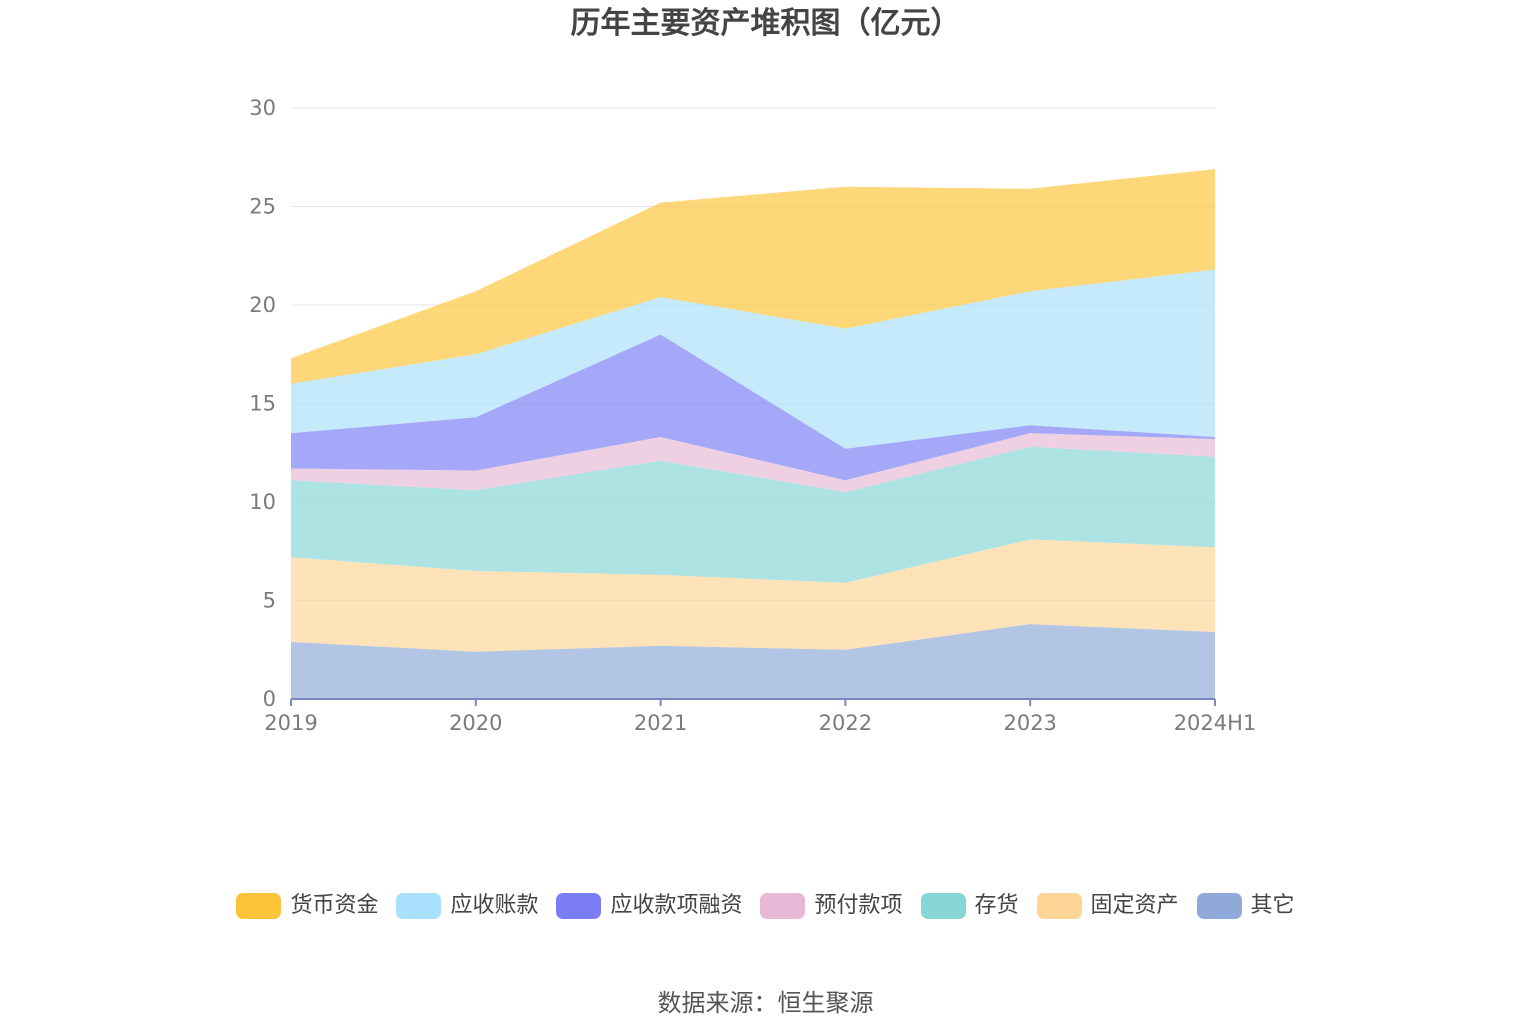 This screenshot has width=1531, height=1034. I want to click on y-tick-label: 25, so click(262, 207).